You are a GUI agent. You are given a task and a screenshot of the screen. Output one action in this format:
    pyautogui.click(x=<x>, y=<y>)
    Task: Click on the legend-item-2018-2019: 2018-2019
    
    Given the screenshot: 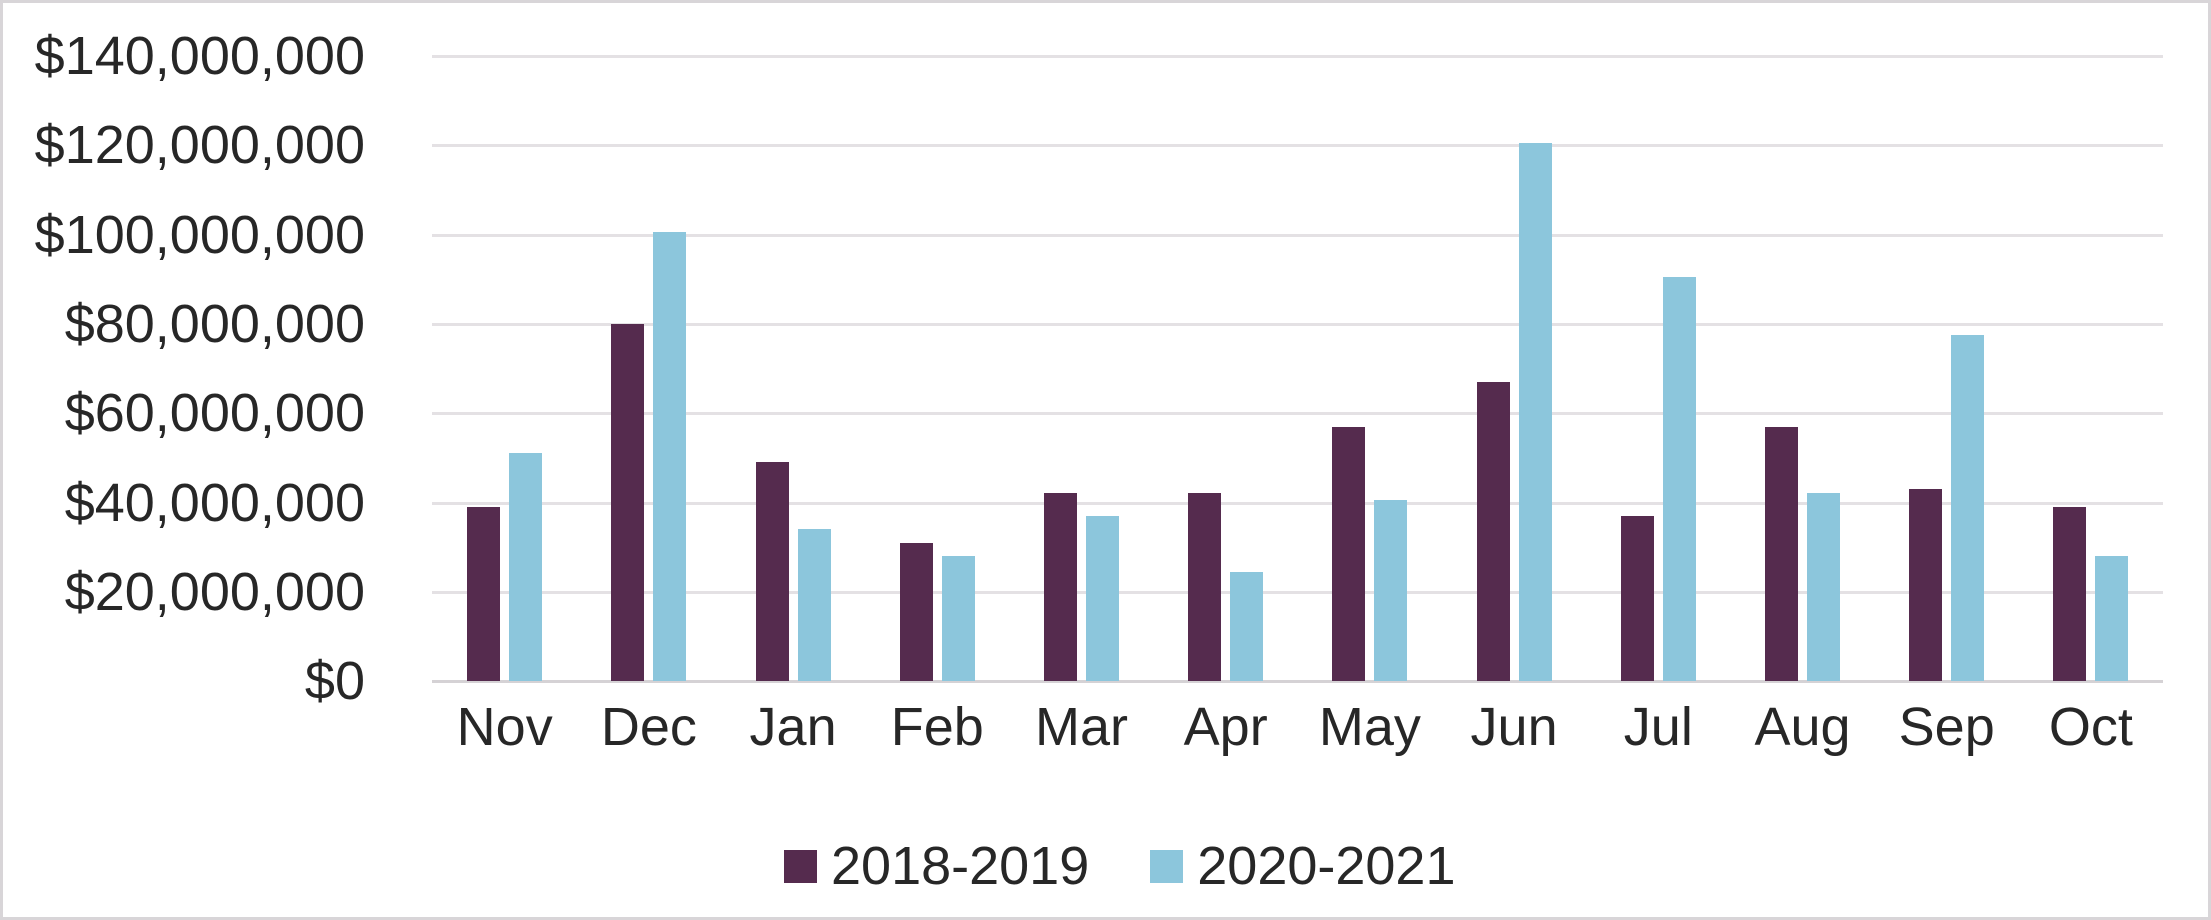 What is the action you would take?
    pyautogui.click(x=936, y=866)
    